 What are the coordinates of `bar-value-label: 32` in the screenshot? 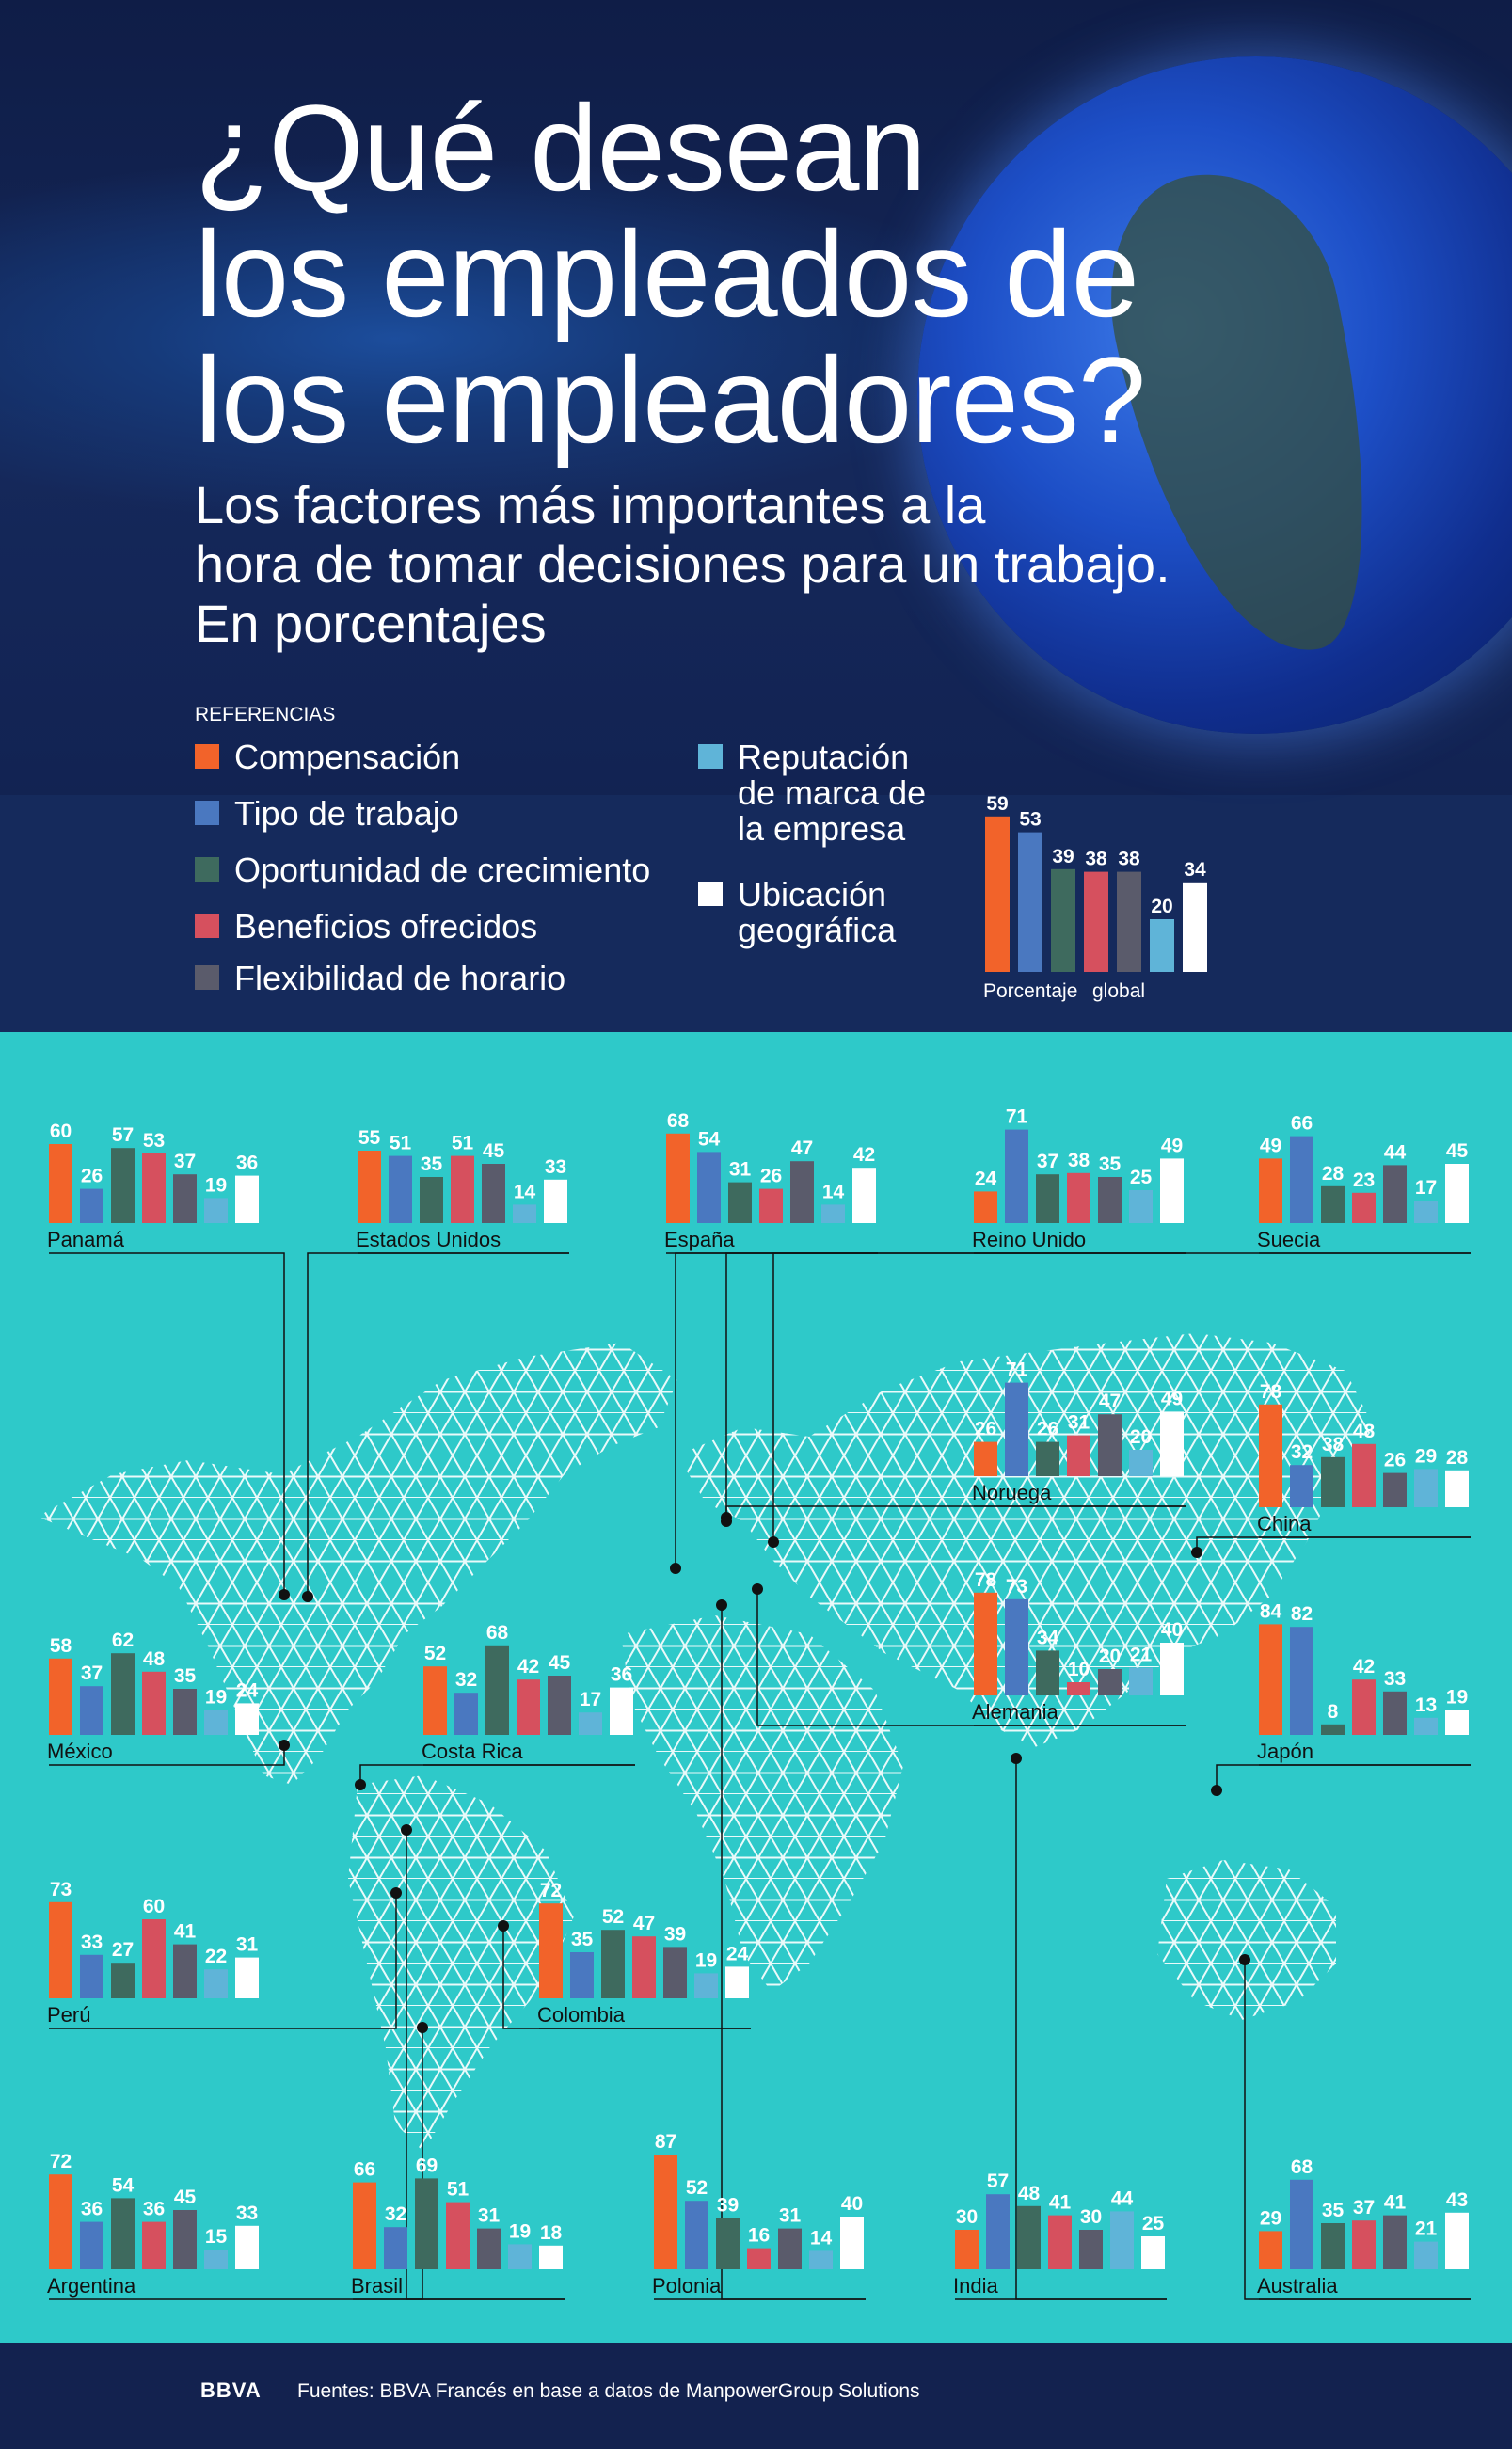 It's located at (1302, 1452).